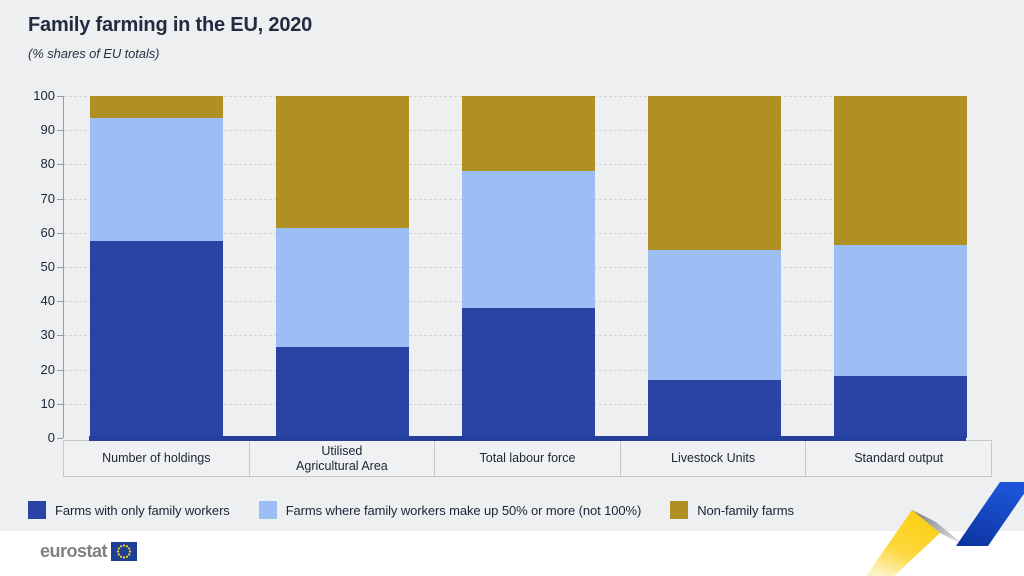 Image resolution: width=1024 pixels, height=576 pixels. Describe the element at coordinates (528, 373) in the screenshot. I see `bar-segment-cat3-series1` at that location.